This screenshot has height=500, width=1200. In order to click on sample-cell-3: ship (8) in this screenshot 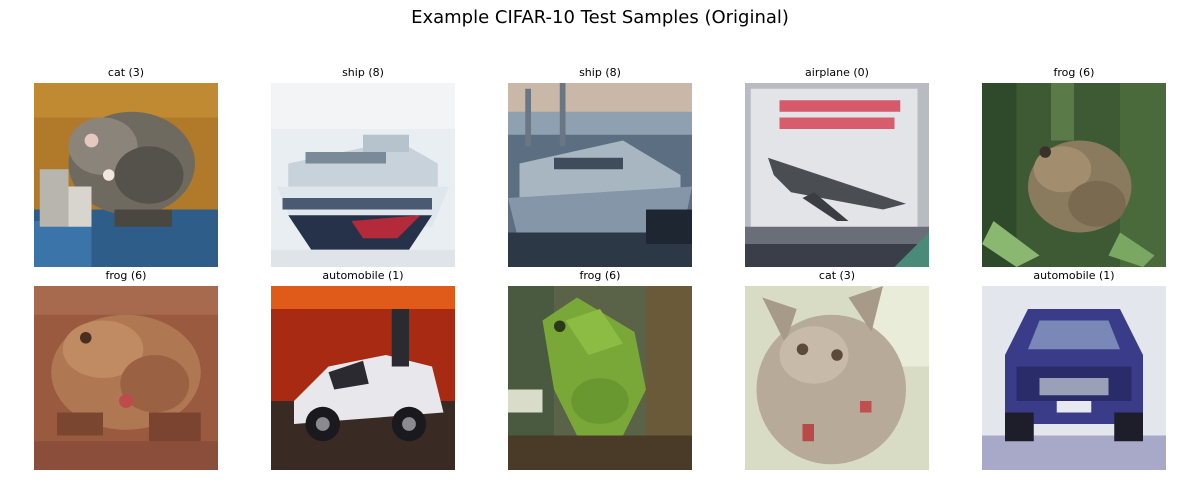, I will do `click(600, 166)`.